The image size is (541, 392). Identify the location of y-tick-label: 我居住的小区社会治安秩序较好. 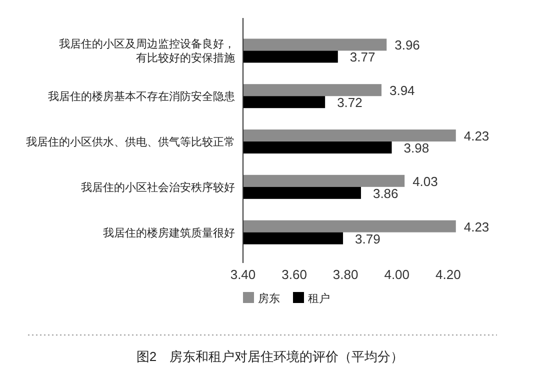
(158, 187).